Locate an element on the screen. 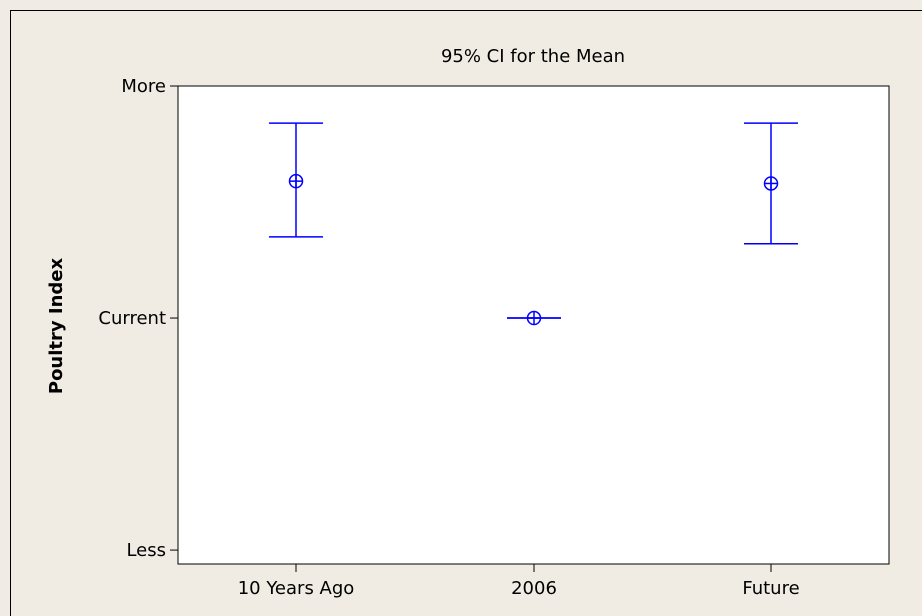 This screenshot has height=616, width=922. chart-title: 95% CI for the Mean is located at coordinates (533, 56).